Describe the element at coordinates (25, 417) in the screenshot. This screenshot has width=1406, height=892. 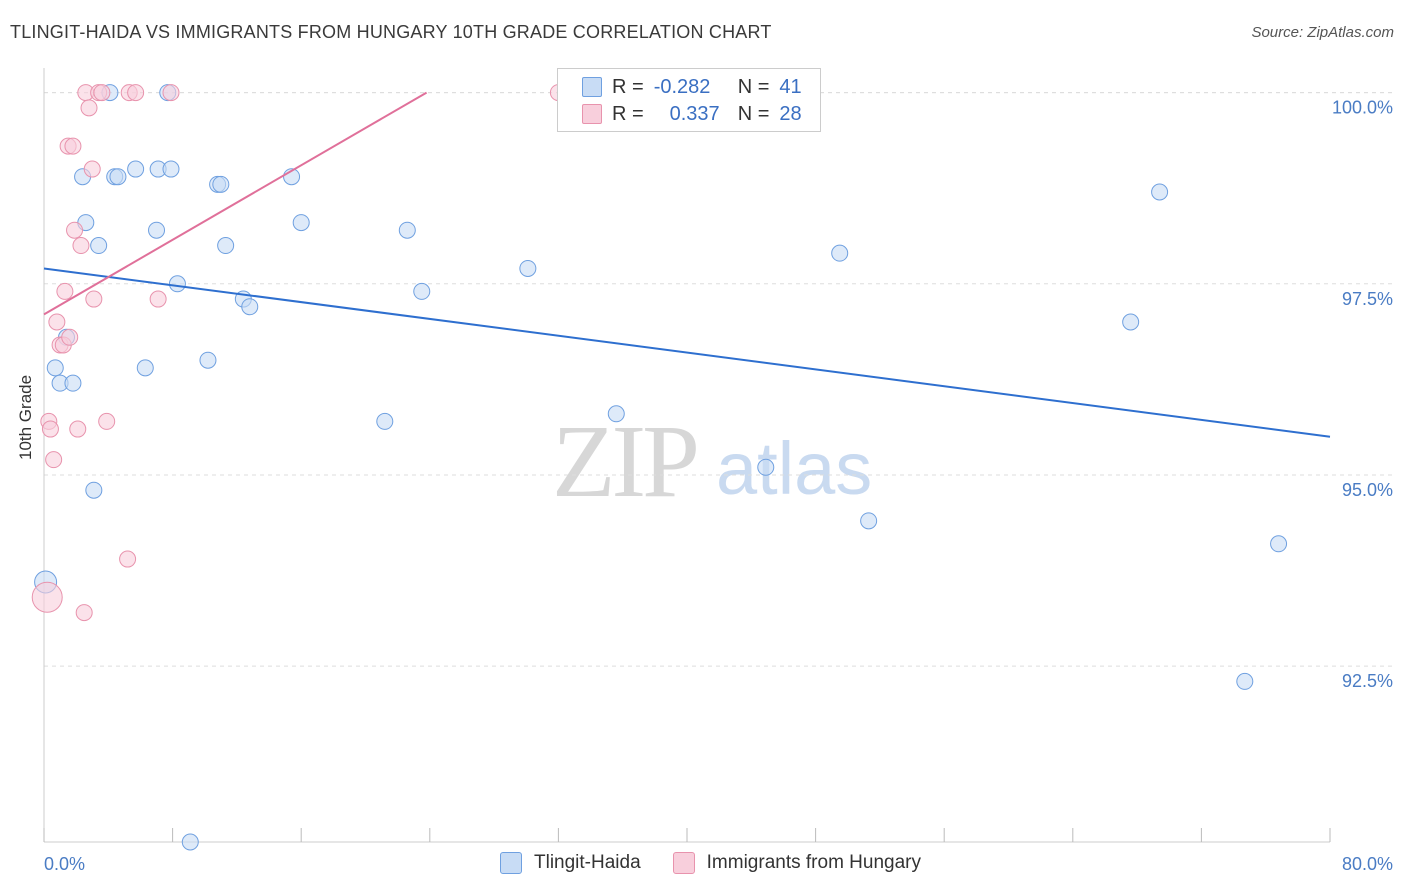
I see `y-axis-label: 10th Grade` at that location.